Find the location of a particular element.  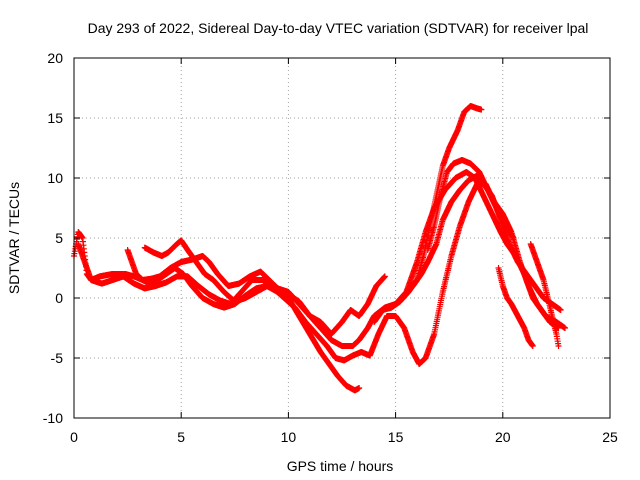

series-trace-c is located at coordinates (243, 320).